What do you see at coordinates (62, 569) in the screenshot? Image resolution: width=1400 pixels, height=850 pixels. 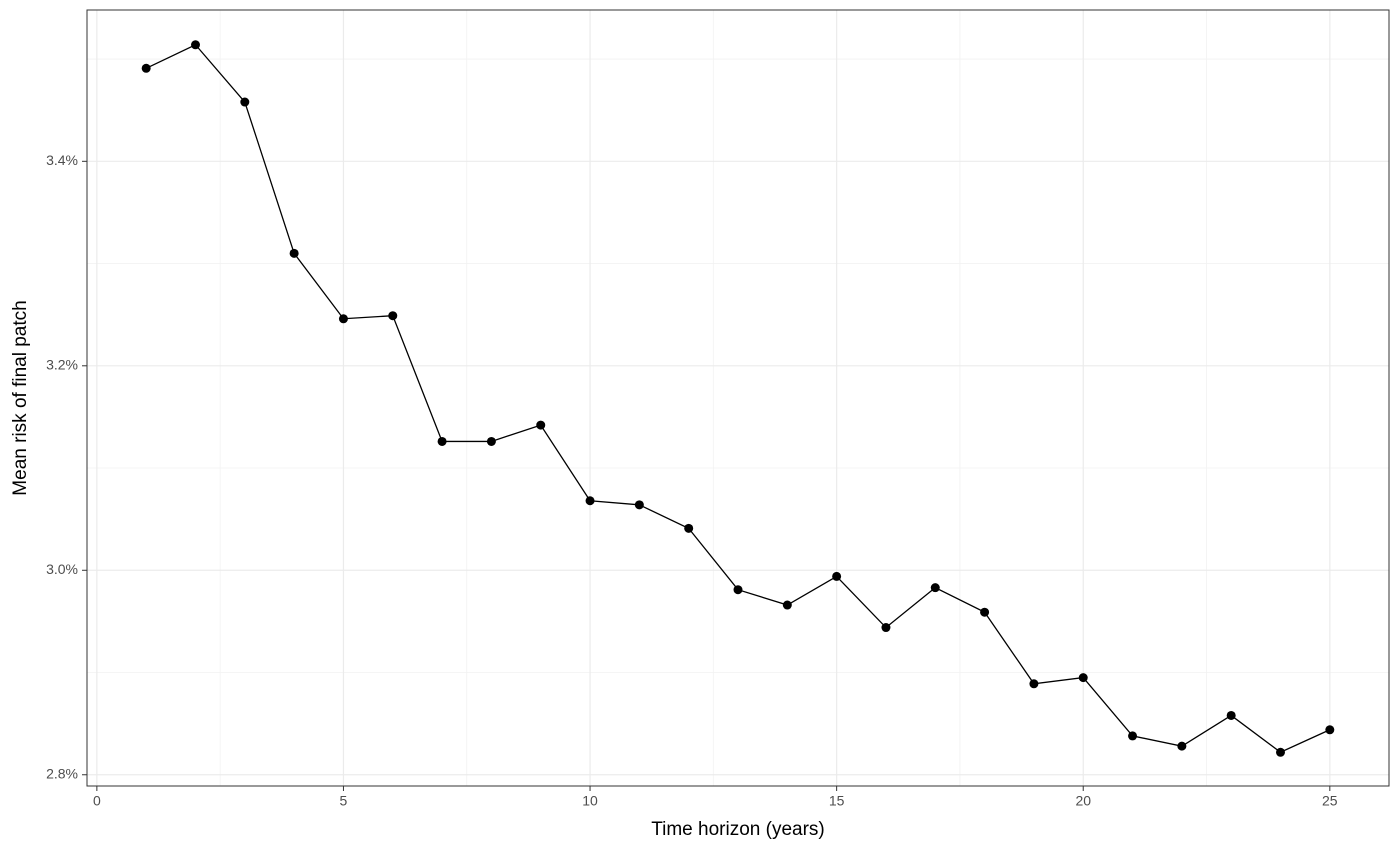 I see `y-tick-label: 3.0%` at bounding box center [62, 569].